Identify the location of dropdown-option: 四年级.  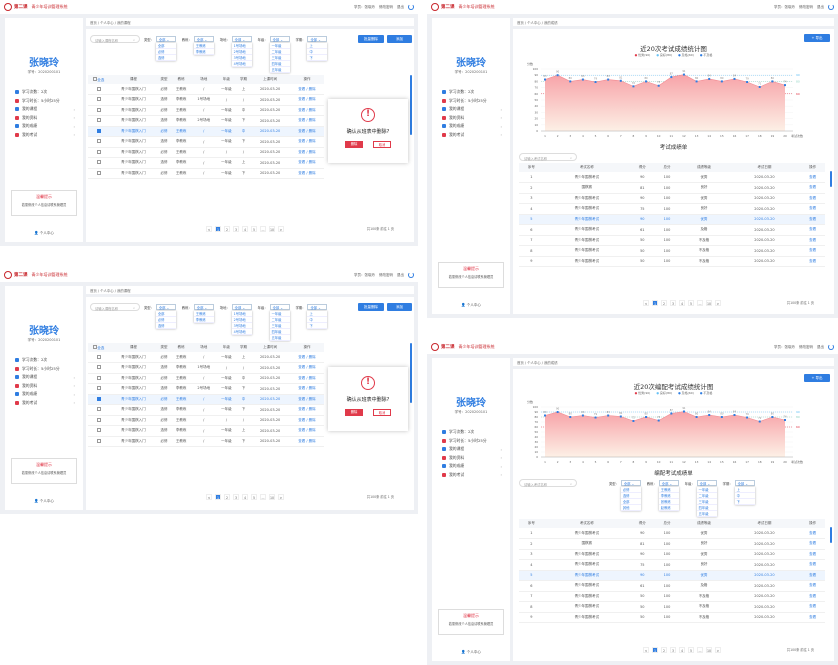
(706, 508).